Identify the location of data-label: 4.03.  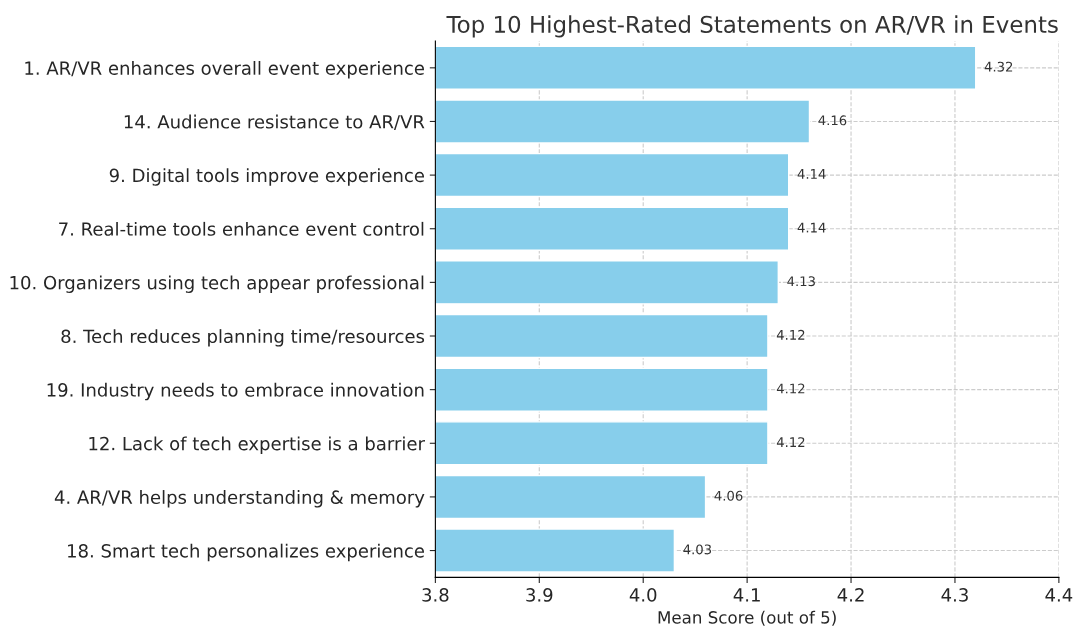
(697, 549).